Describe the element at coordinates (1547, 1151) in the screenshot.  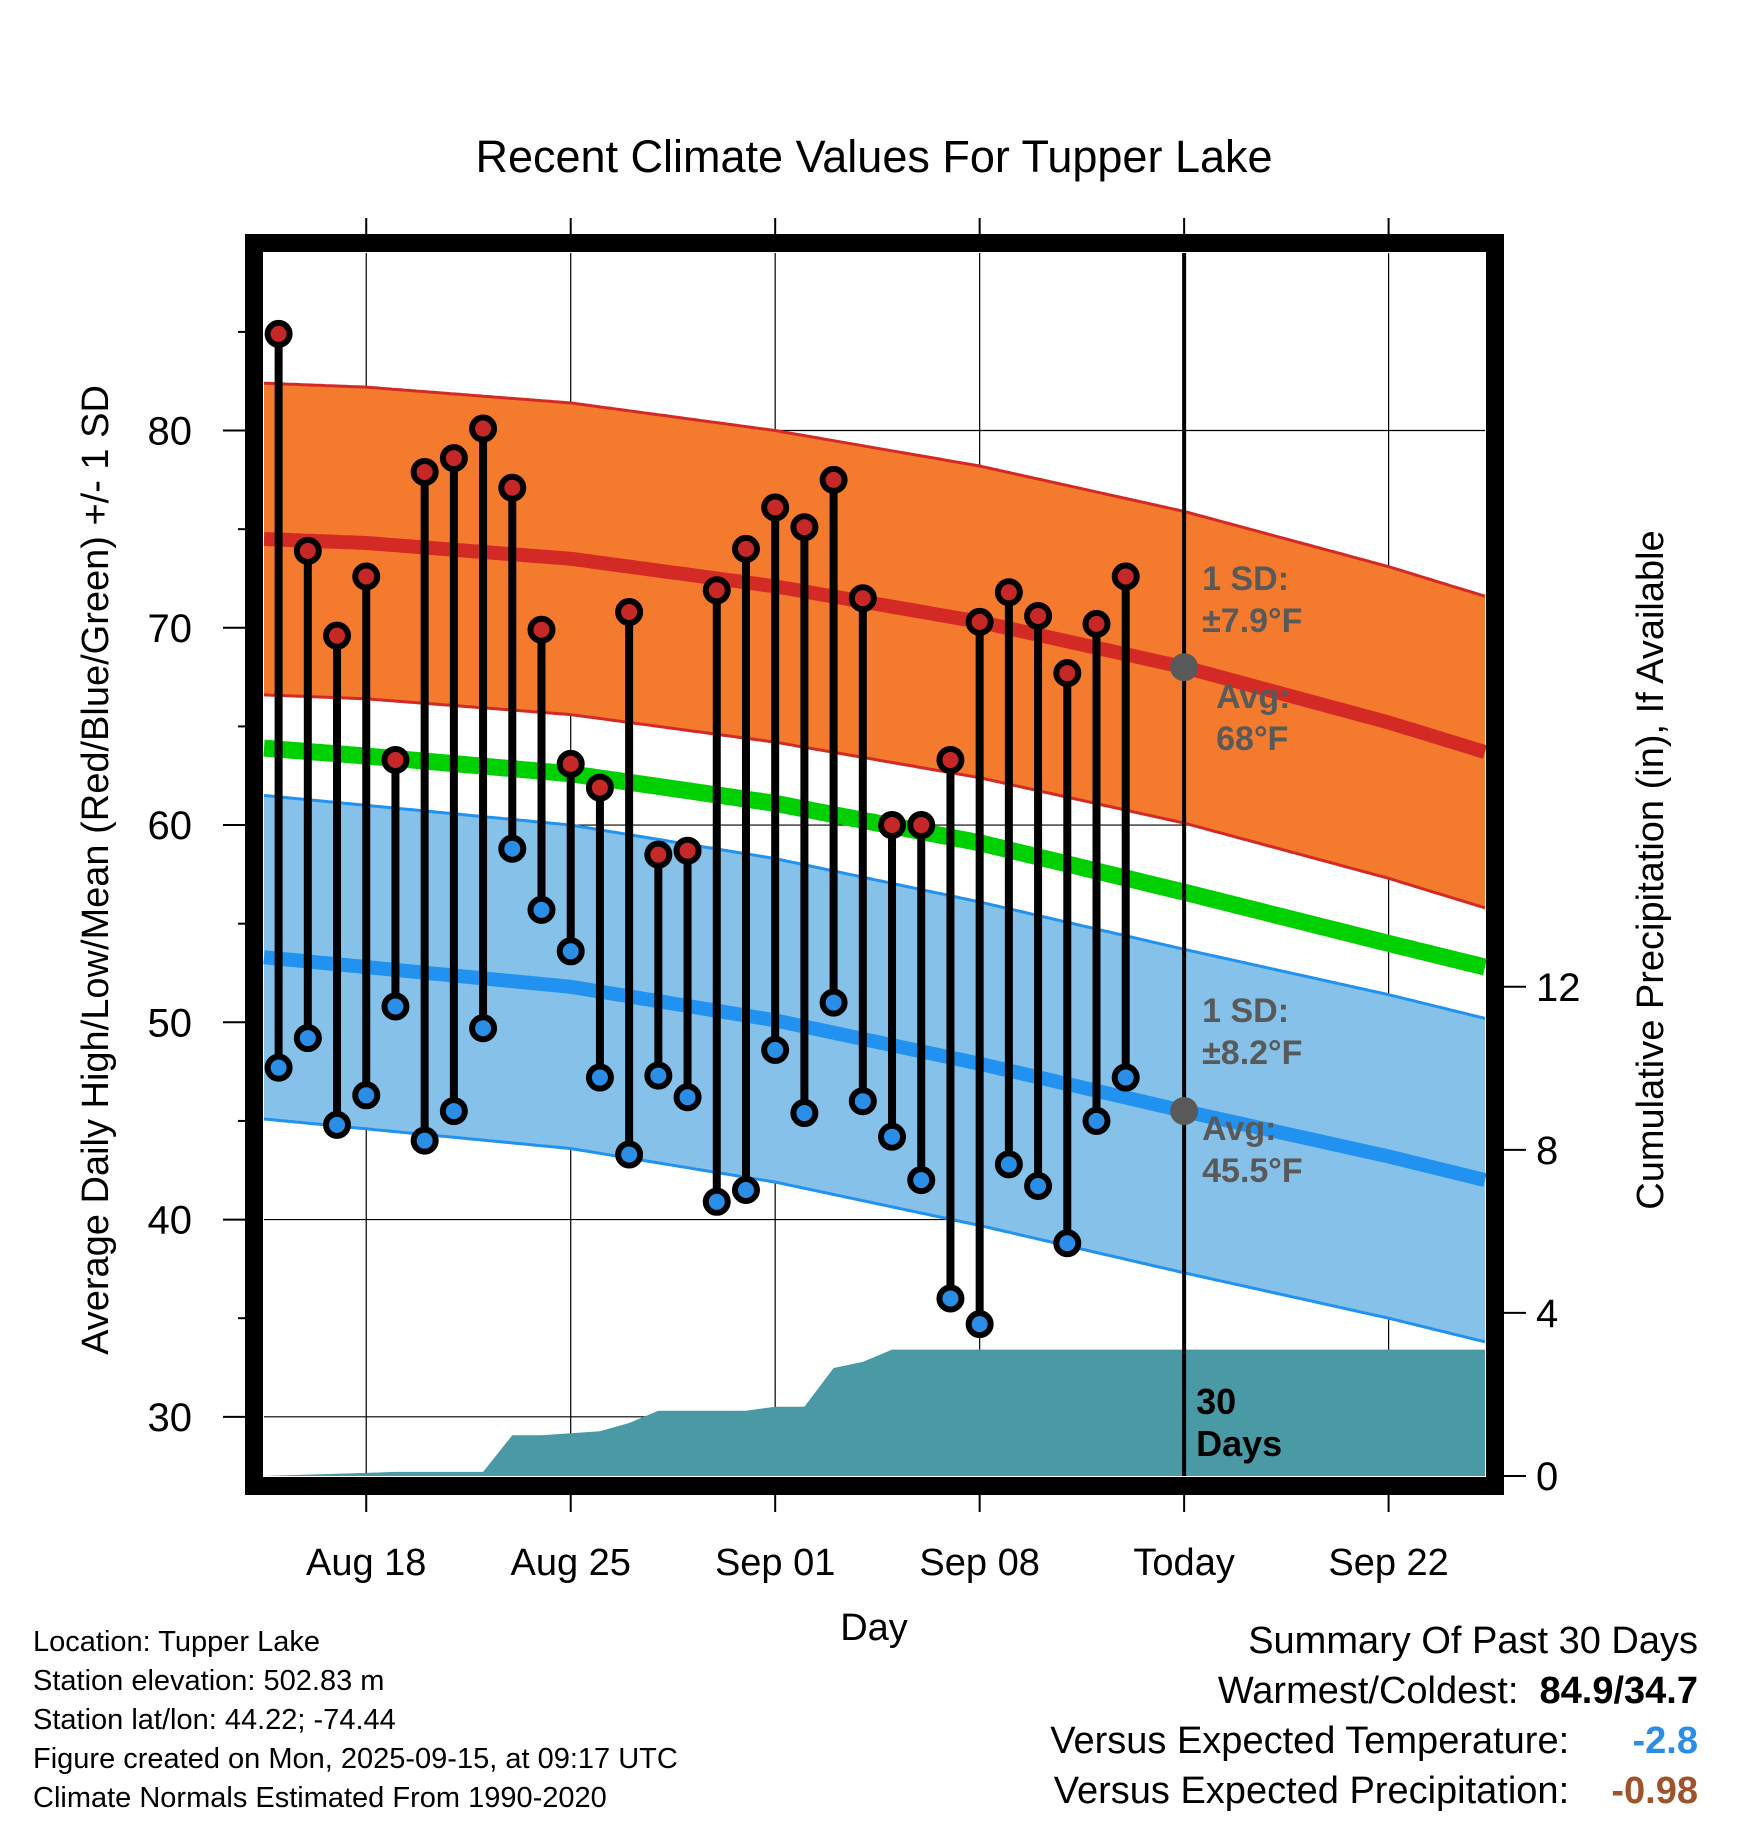
I see `y2-tick-label: 8` at that location.